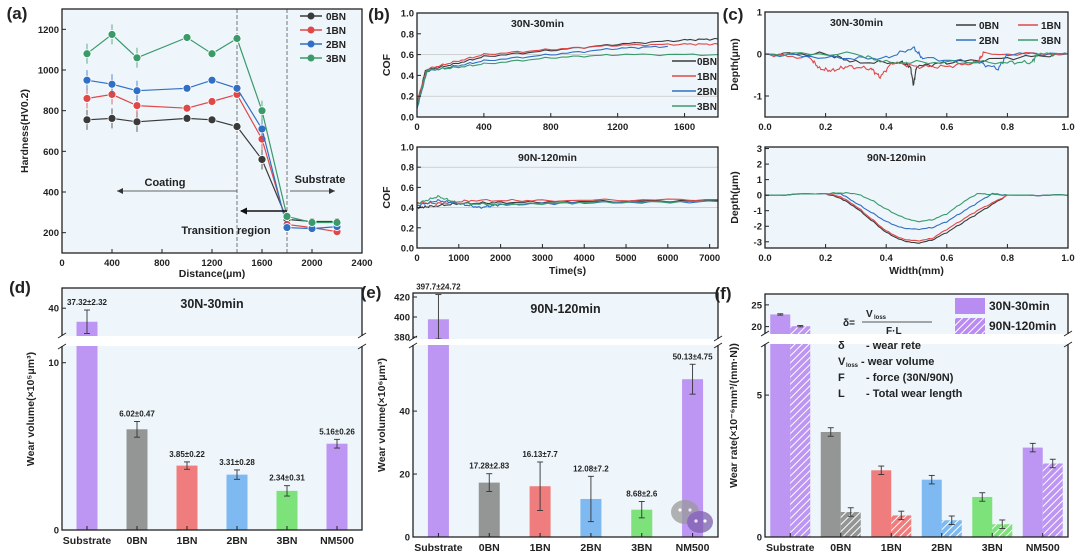 The width and height of the screenshot is (1080, 559). I want to click on y-tick-label: 0.0, so click(407, 249).